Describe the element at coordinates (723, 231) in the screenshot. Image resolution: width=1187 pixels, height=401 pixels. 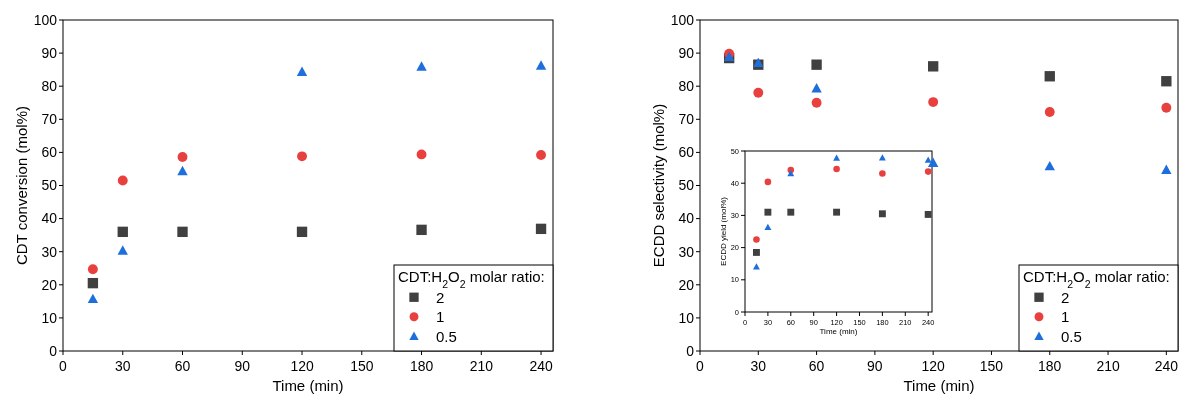
I see `y-axis-title: ECDD yield (mol%)` at that location.